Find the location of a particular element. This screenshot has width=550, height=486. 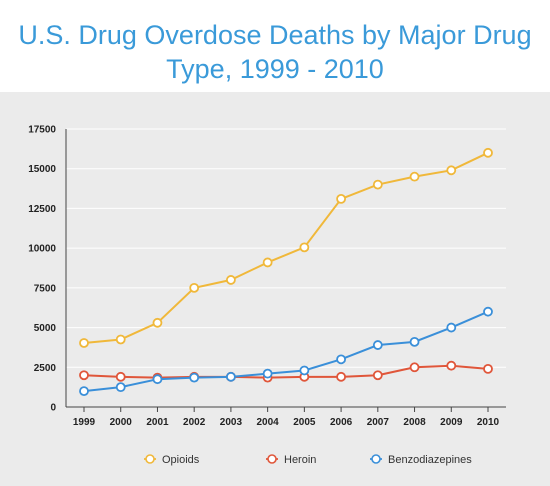

legend-label-heroin: Heroin is located at coordinates (300, 460).